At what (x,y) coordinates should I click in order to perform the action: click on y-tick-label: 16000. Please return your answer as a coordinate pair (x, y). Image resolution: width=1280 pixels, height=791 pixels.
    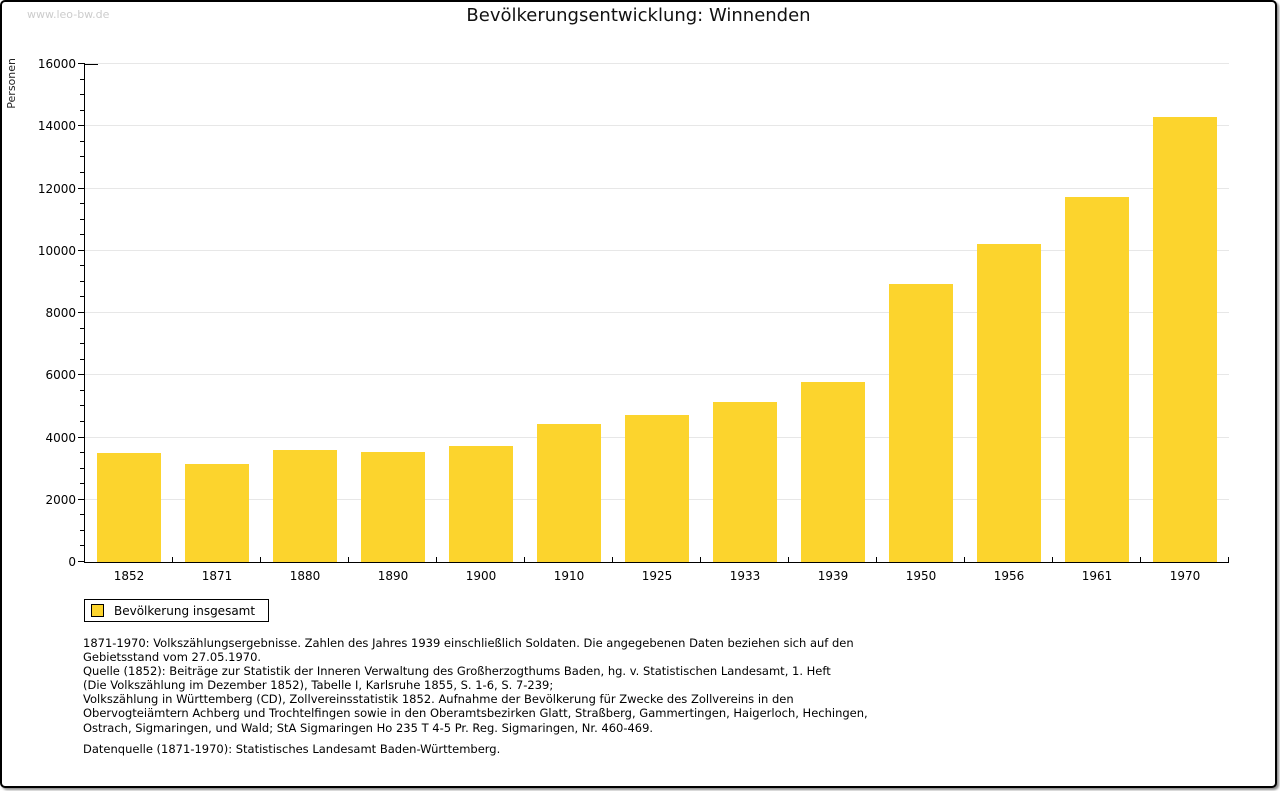
    Looking at the image, I should click on (56, 64).